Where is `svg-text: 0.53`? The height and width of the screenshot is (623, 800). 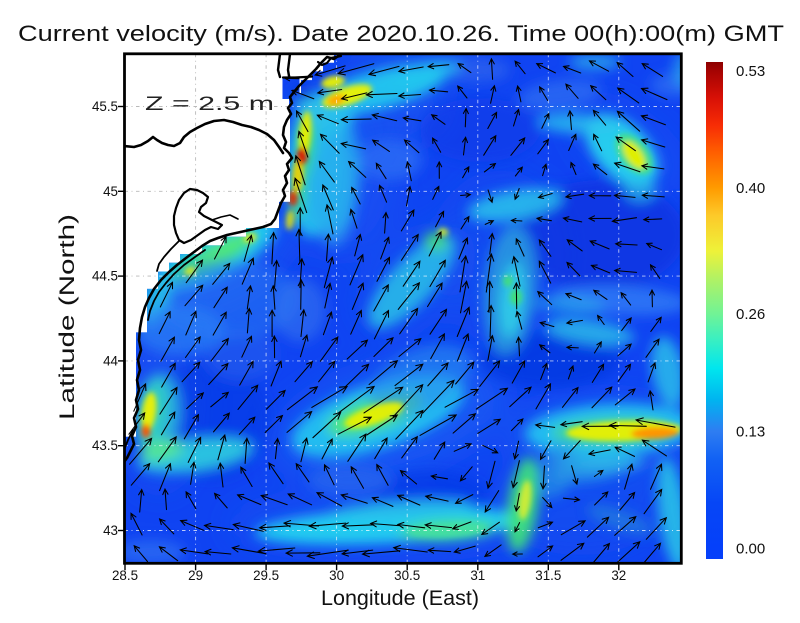
svg-text: 0.53 is located at coordinates (750, 71).